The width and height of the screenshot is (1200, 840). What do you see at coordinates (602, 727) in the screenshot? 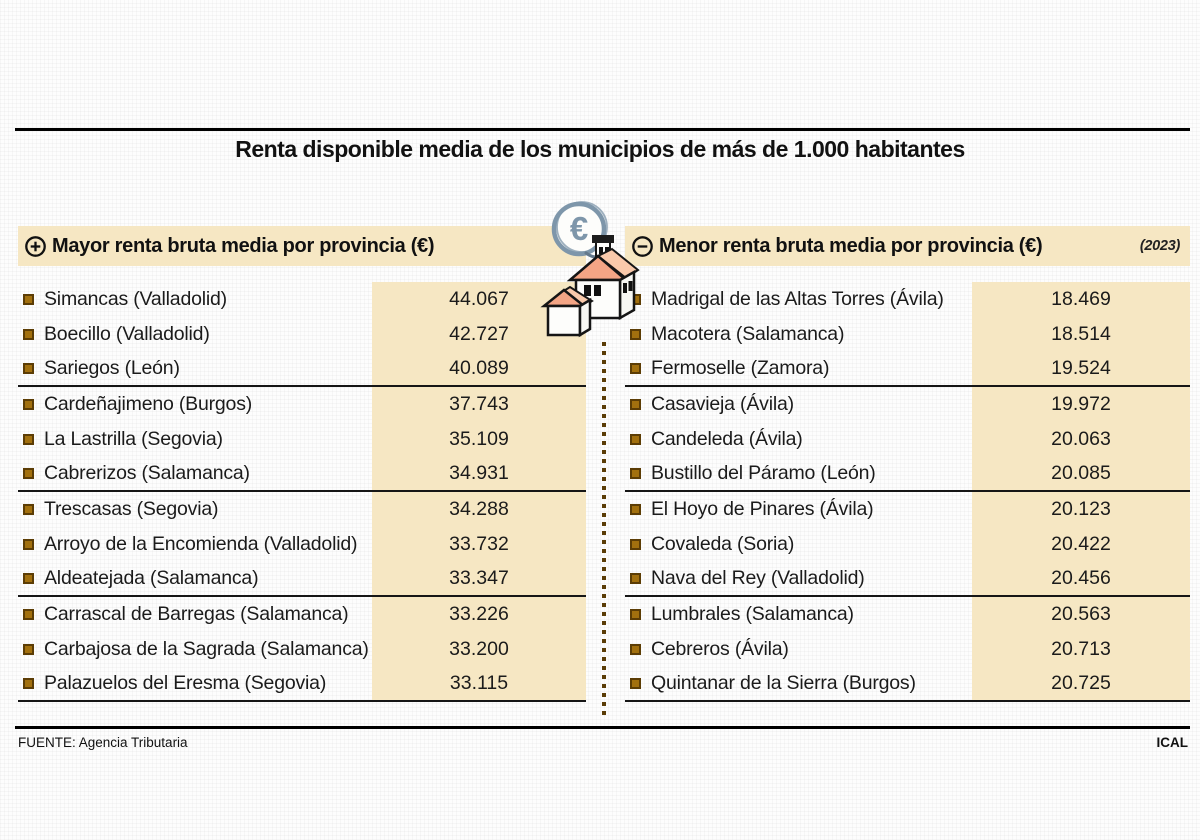
I see `bottom-rule` at bounding box center [602, 727].